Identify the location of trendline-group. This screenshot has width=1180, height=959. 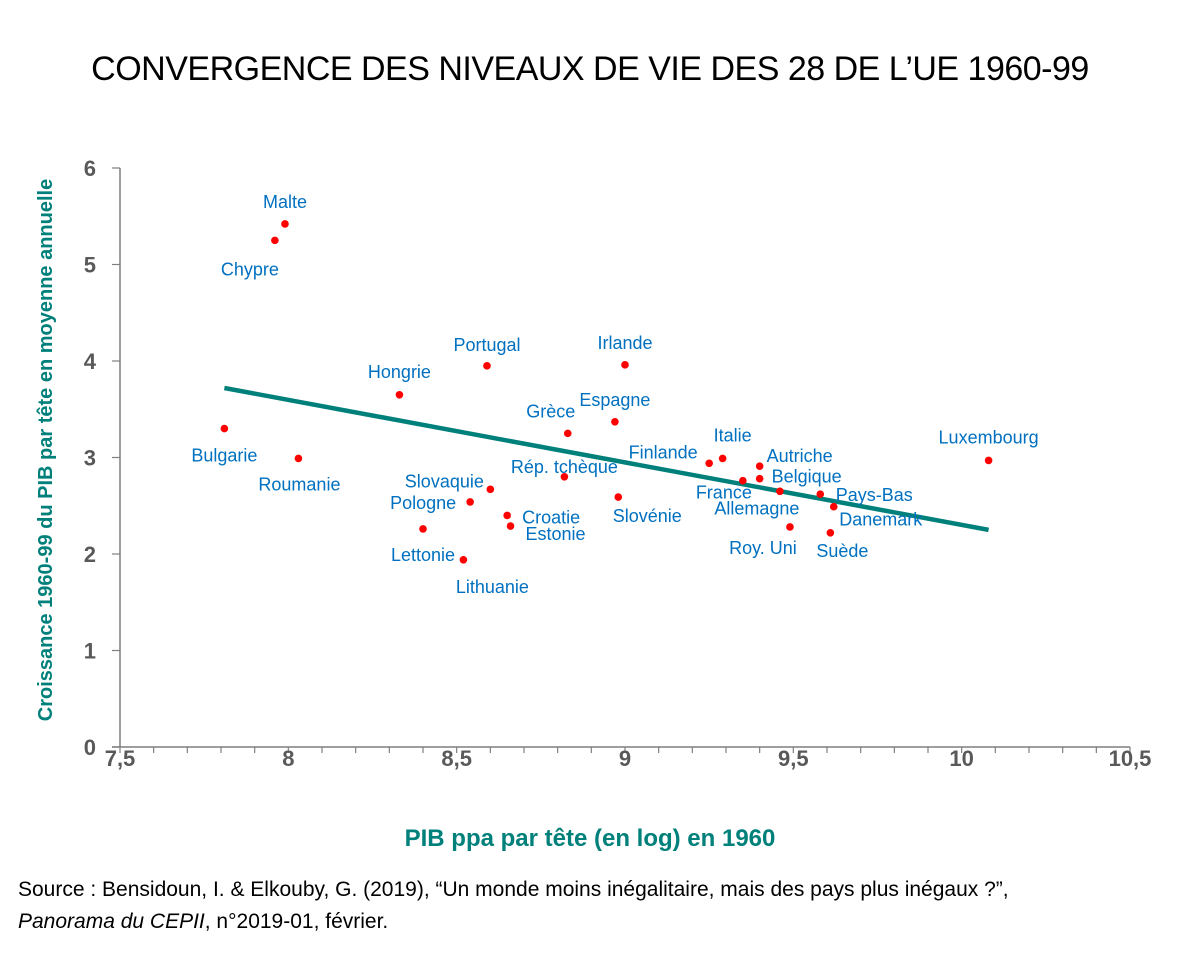
(606, 459).